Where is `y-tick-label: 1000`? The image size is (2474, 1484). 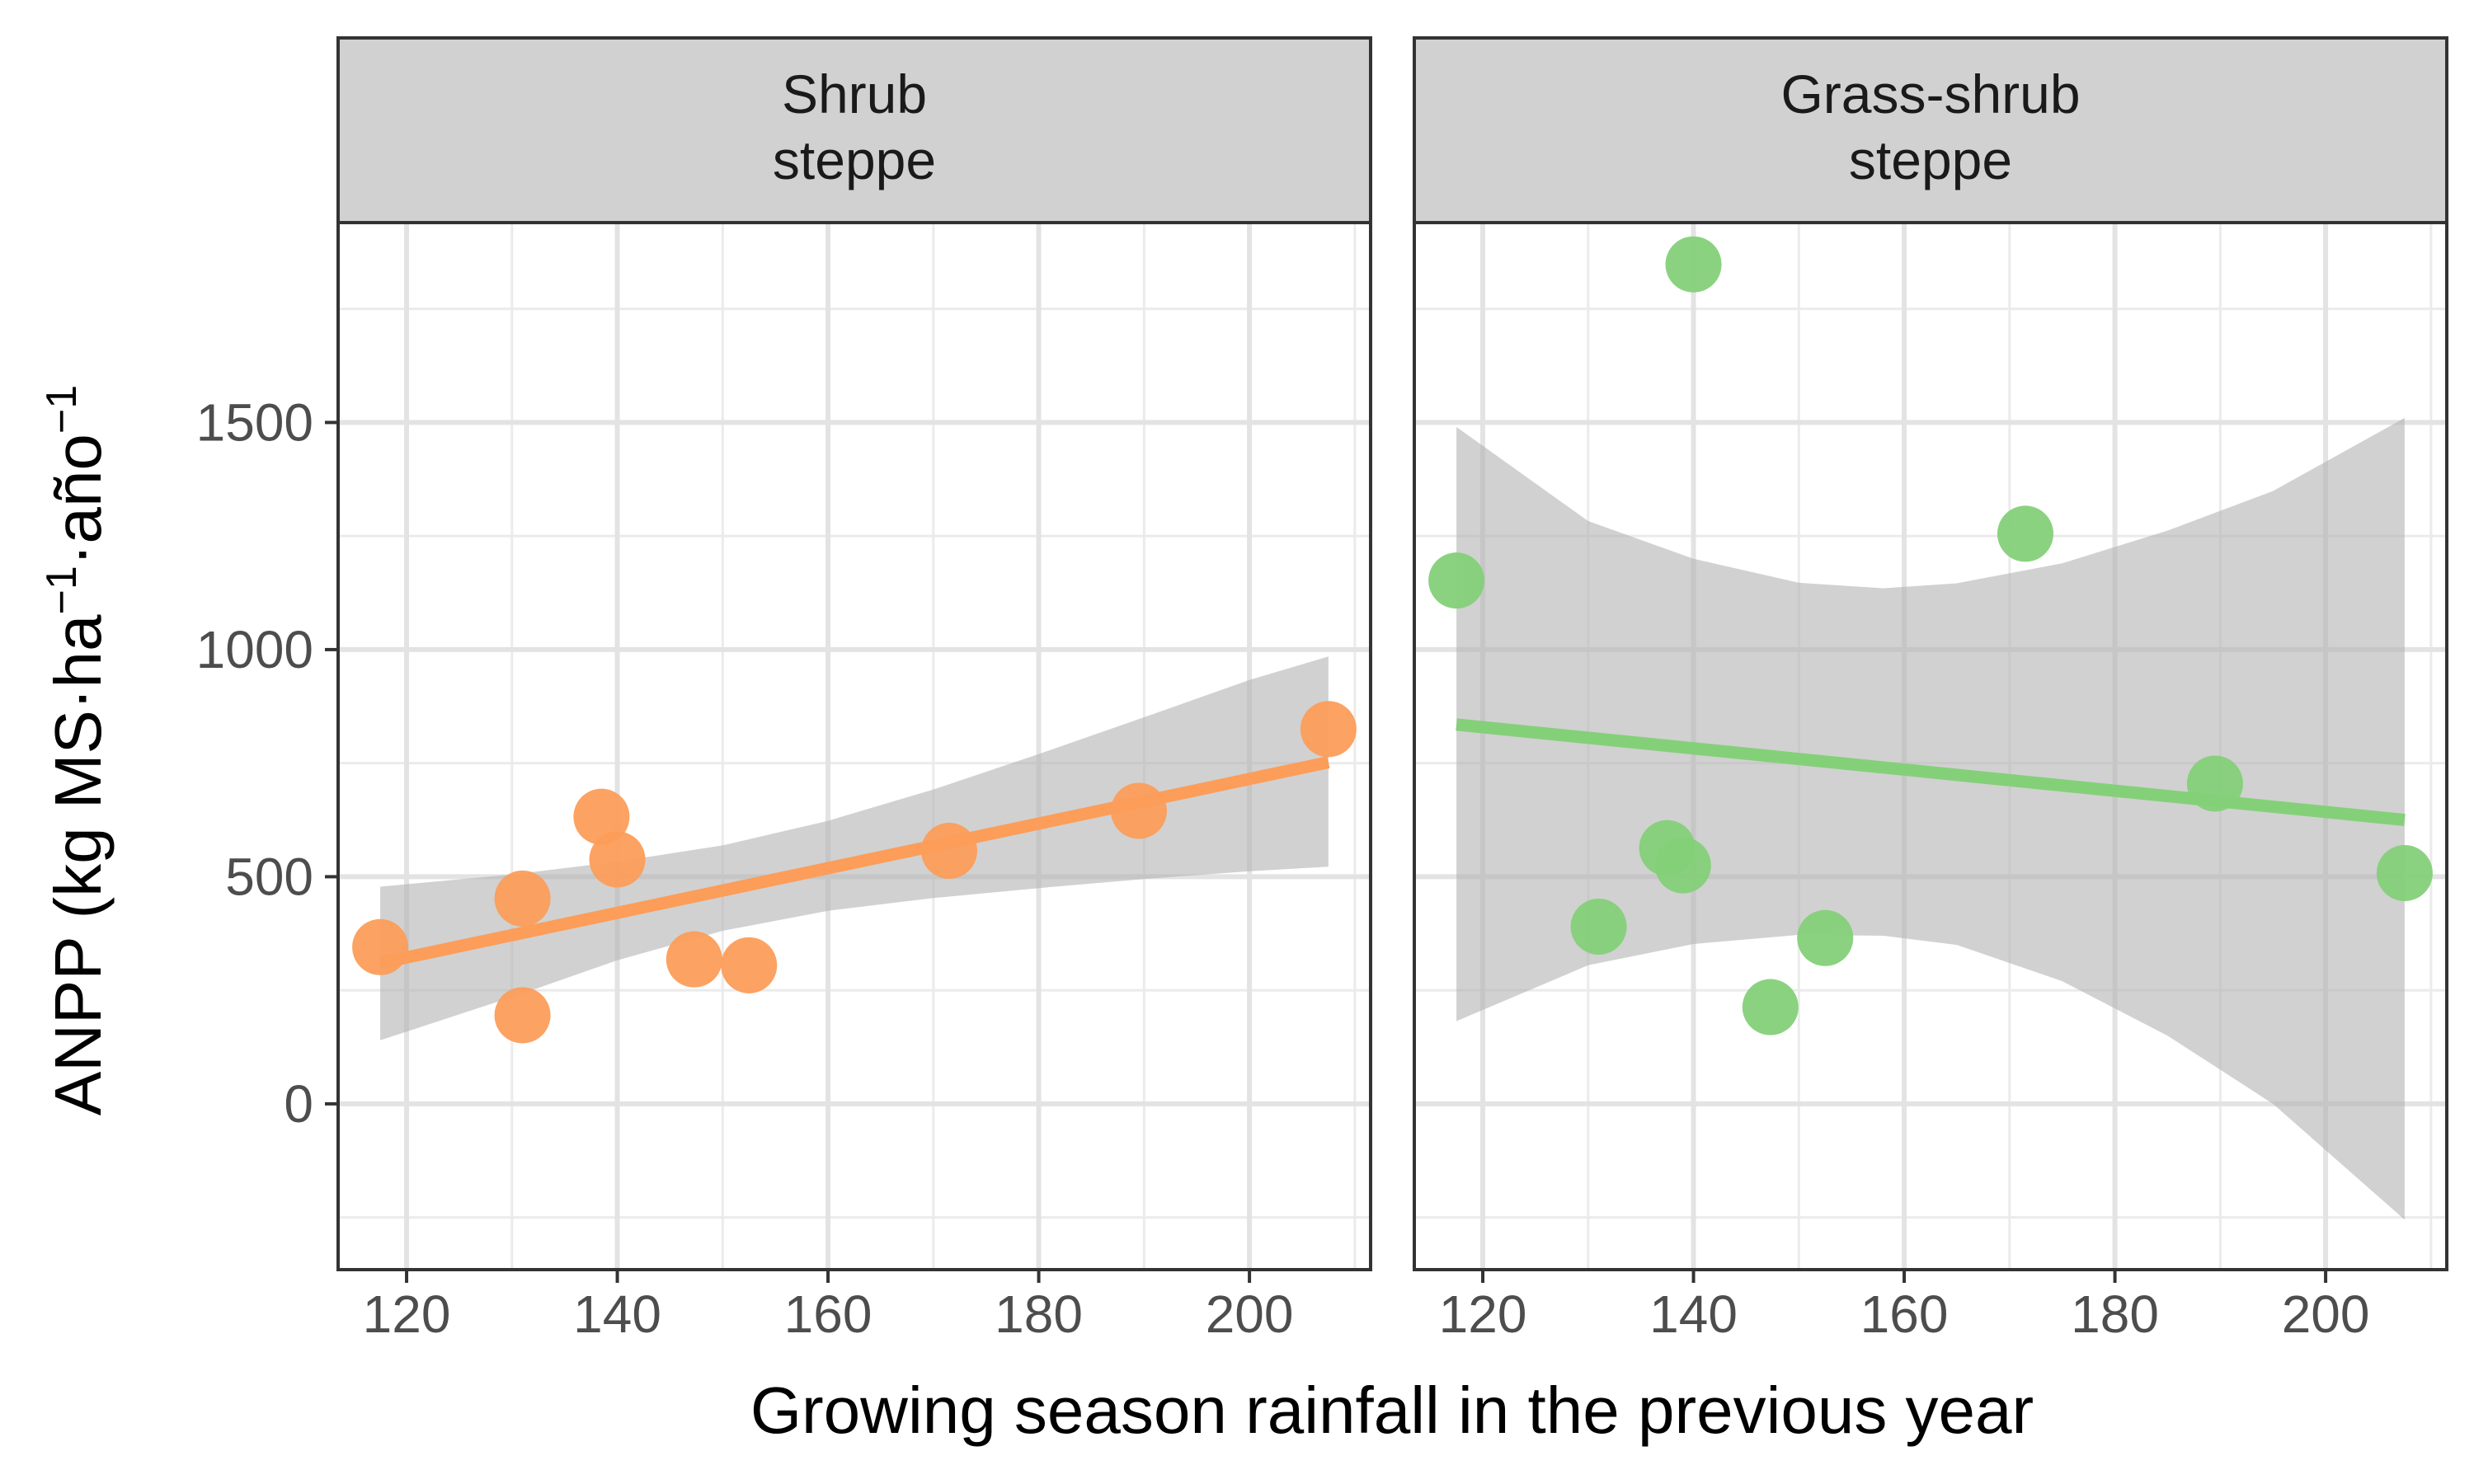 y-tick-label: 1000 is located at coordinates (254, 649).